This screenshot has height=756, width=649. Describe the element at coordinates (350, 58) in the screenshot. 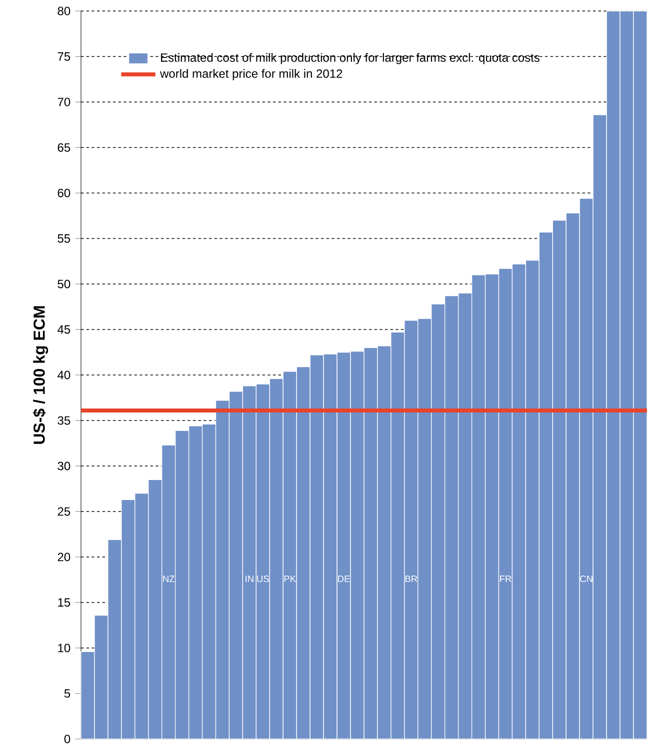

I see `legend-label: Estimated cost of milk production only for larger farms excl. quota costs` at that location.